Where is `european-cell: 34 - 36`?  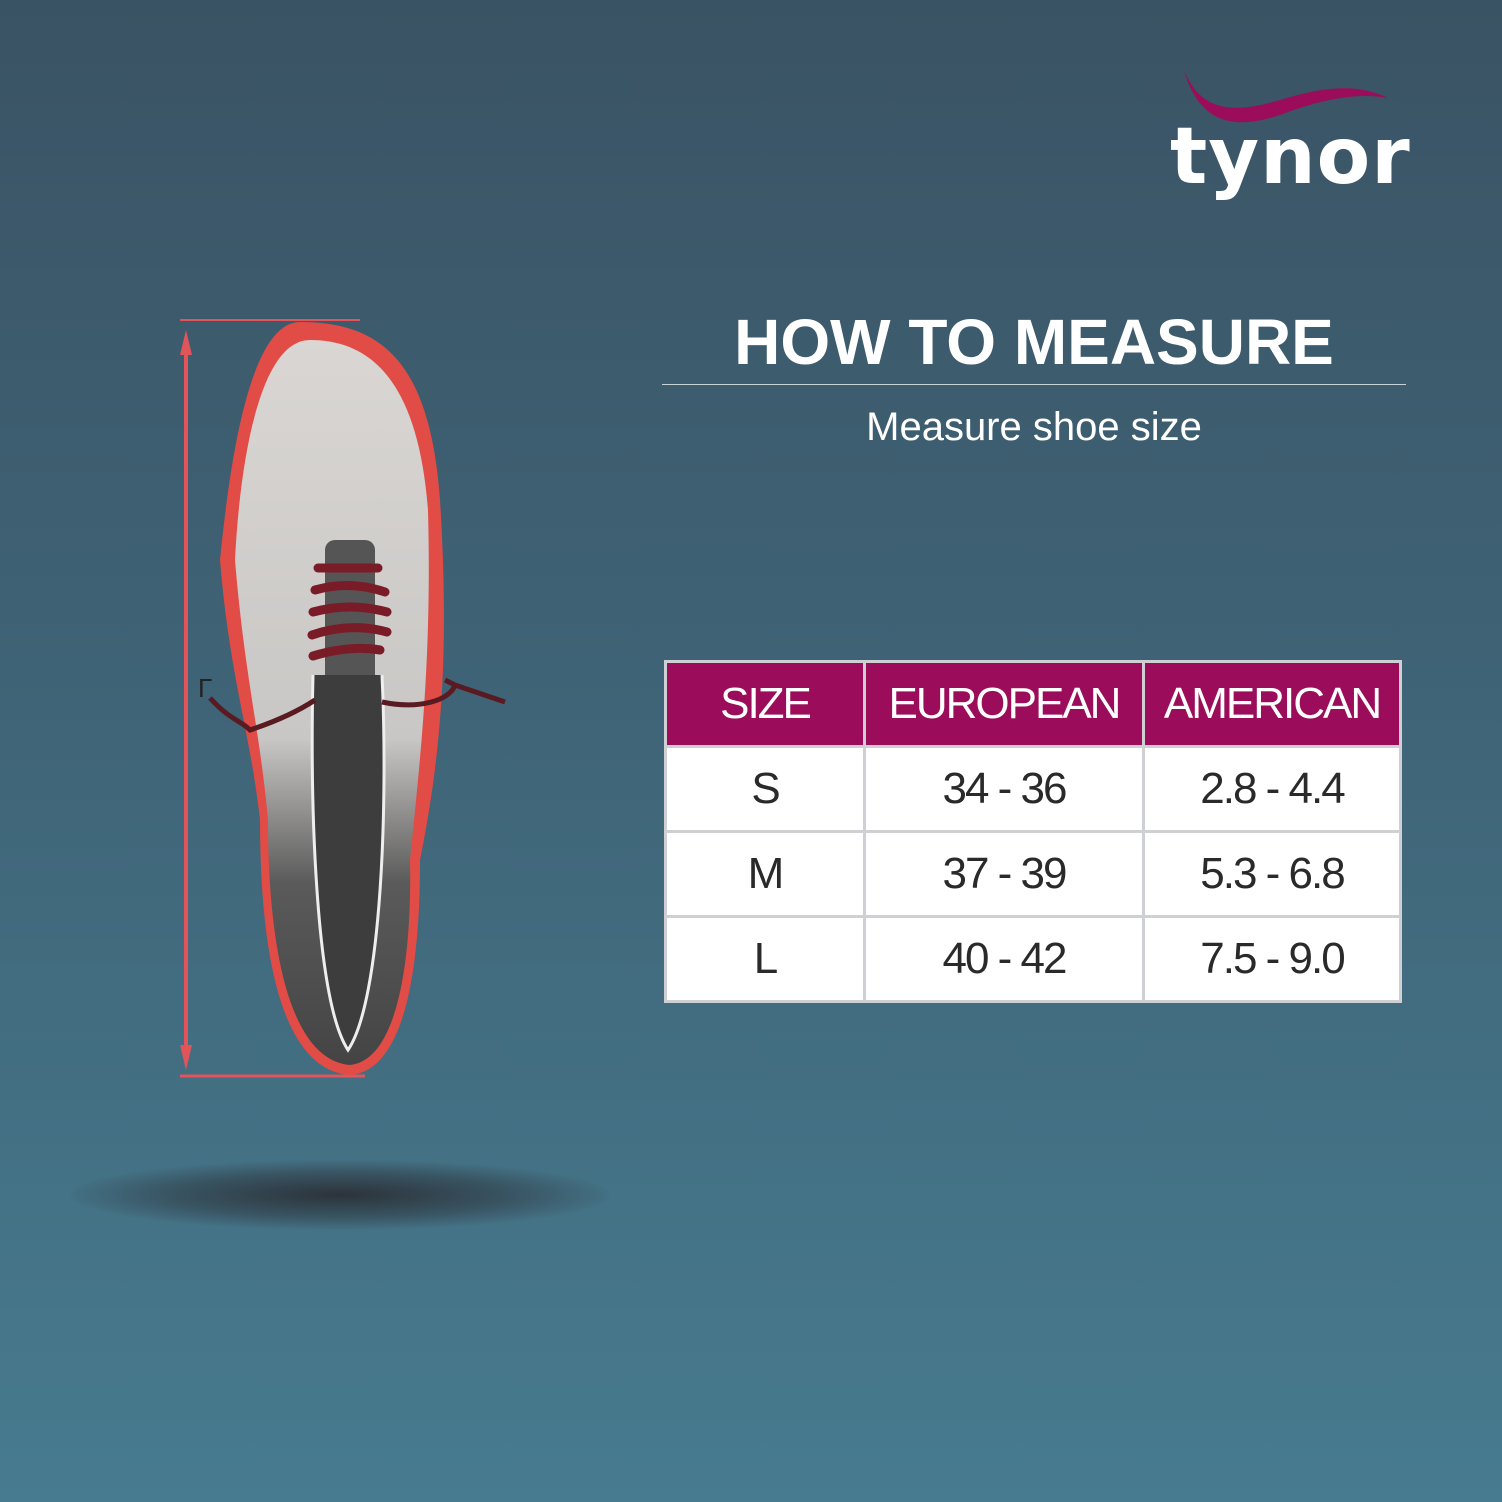 european-cell: 34 - 36 is located at coordinates (1004, 789).